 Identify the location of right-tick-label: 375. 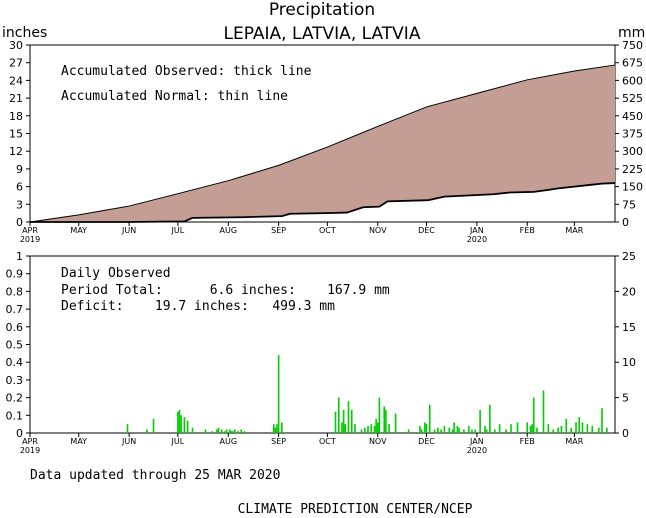
(632, 134).